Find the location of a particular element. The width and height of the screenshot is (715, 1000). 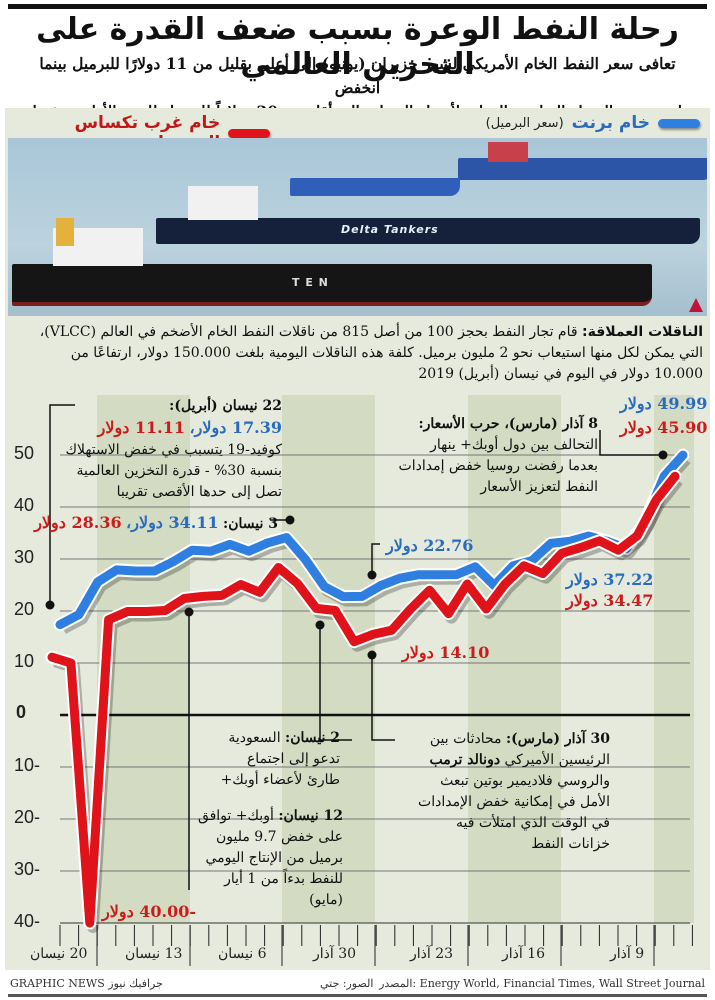

annotation-heading: 12 نيسان: is located at coordinates (310, 816).